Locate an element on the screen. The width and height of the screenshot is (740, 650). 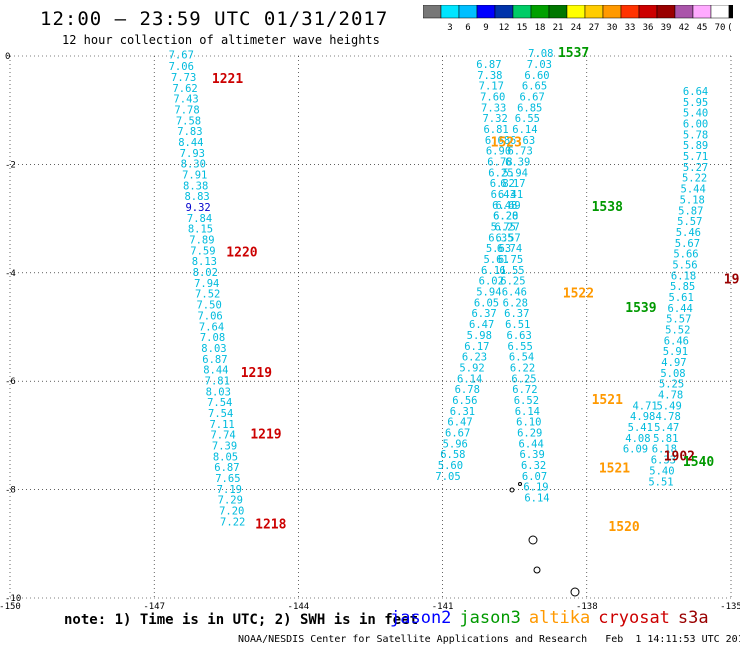
swh-value: 5.60 is located at coordinates (450, 466).